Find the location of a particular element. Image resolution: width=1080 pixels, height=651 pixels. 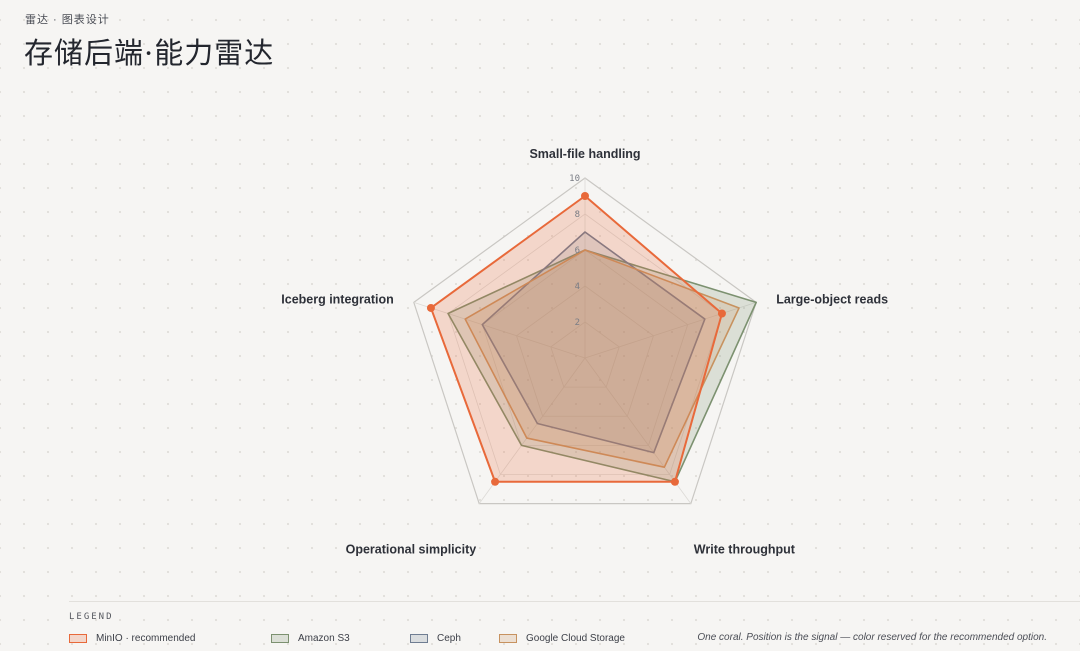

axis-label-3: Operational simplicity is located at coordinates (411, 550).